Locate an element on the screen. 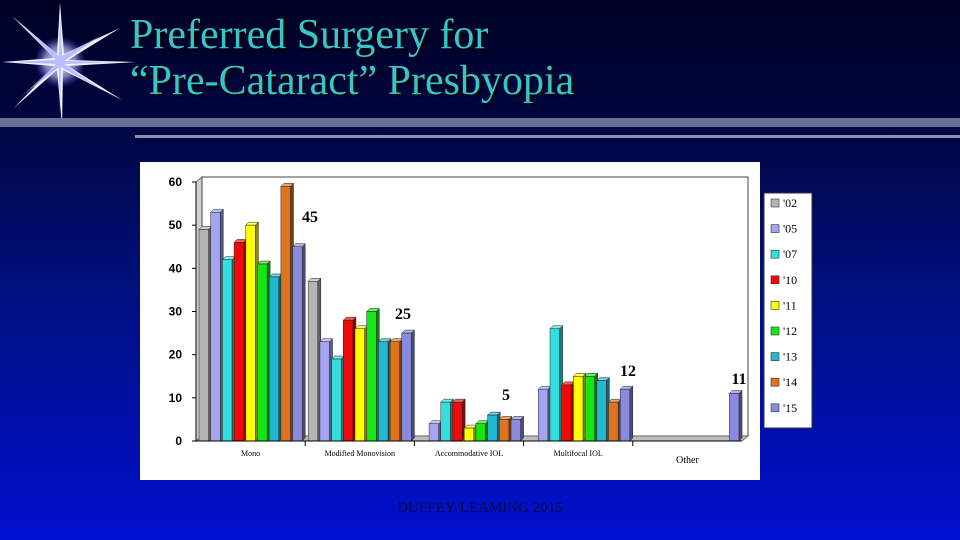  y-tick-label: 0 is located at coordinates (178, 441).